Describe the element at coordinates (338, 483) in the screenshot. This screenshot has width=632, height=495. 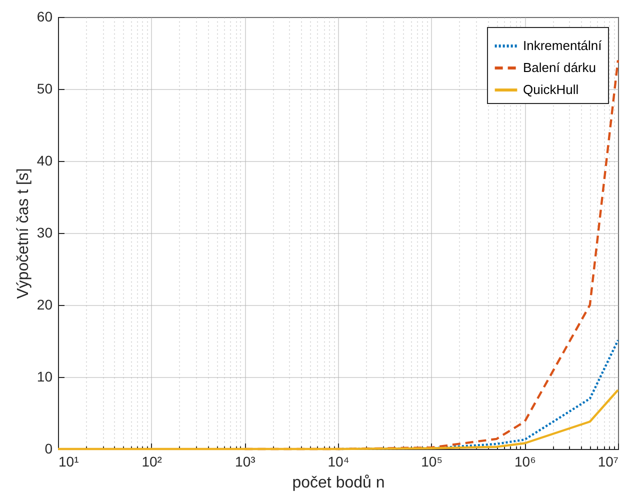
I see `x-axis-title: počet bodů n` at that location.